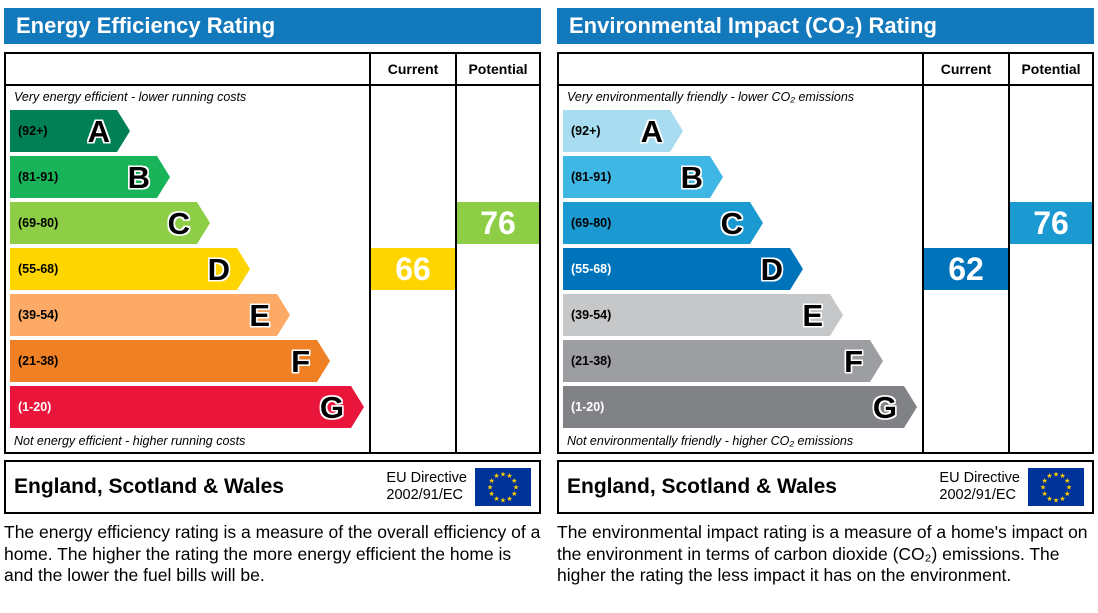 This screenshot has height=613, width=1098. Describe the element at coordinates (412, 269) in the screenshot. I see `current-column: 66` at that location.